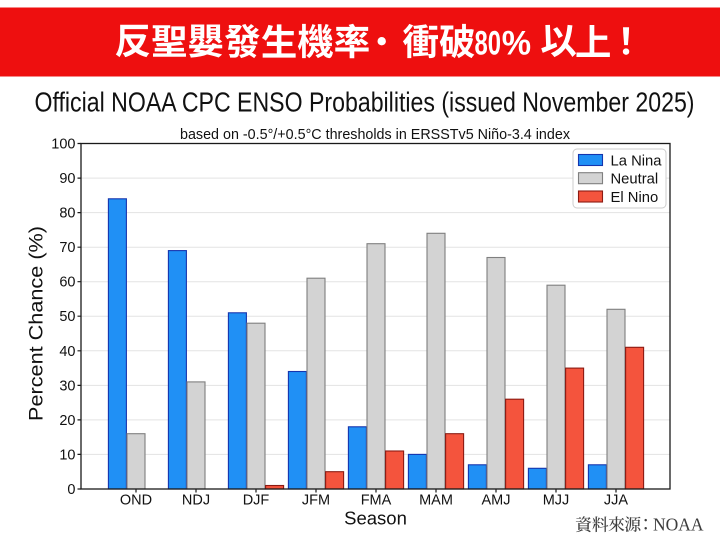 This screenshot has width=720, height=540. Describe the element at coordinates (67, 421) in the screenshot. I see `svg-text: 20` at that location.